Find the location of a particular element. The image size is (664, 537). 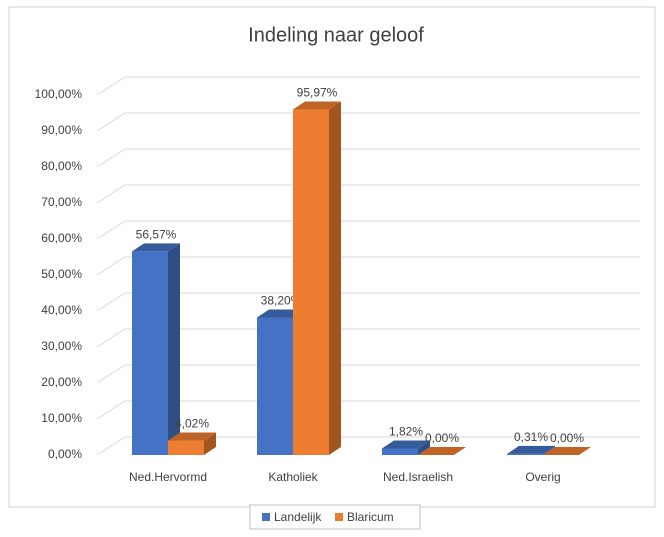

x-tick-label: Ned.Hervormd is located at coordinates (168, 477).